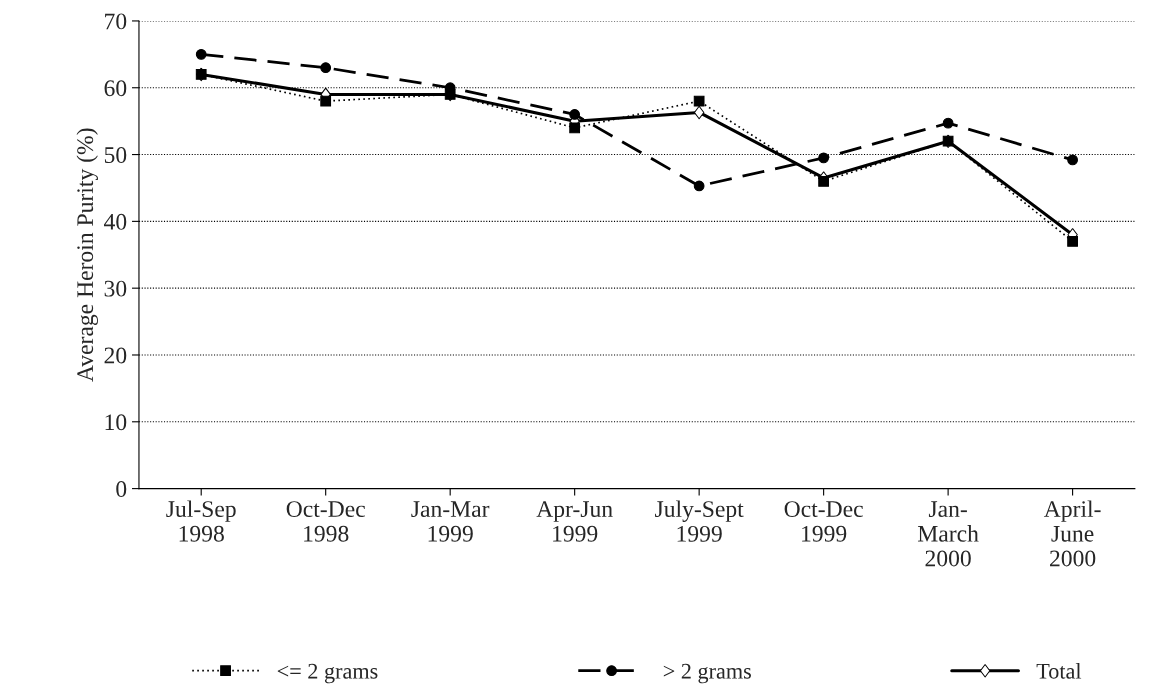 The image size is (1158, 698). I want to click on x-tick-label: July-Sept 1999, so click(699, 521).